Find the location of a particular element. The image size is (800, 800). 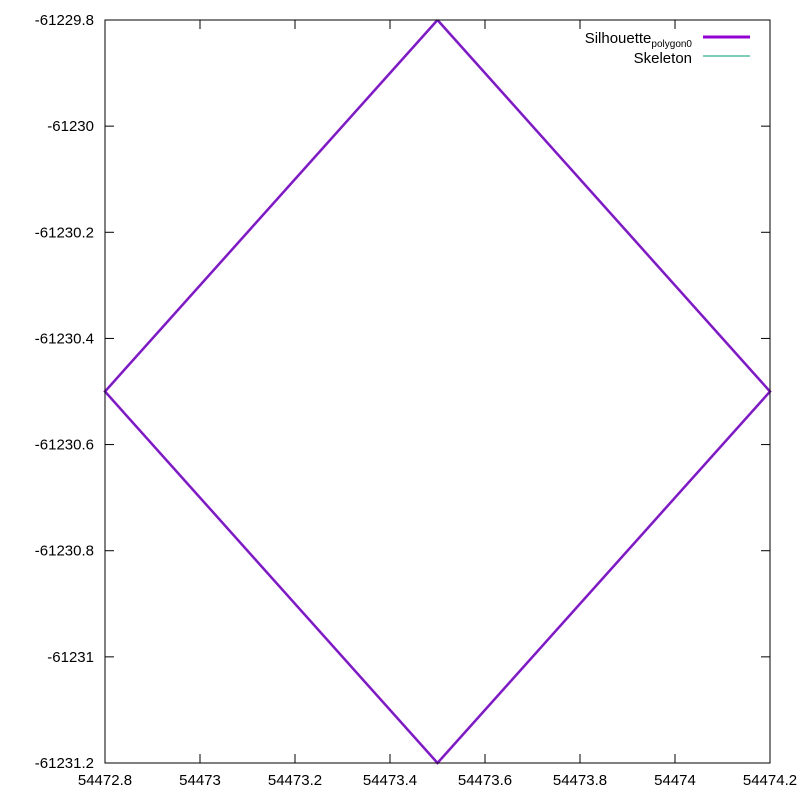

legend-label-silhouette-subscript: polygon0 is located at coordinates (671, 44).